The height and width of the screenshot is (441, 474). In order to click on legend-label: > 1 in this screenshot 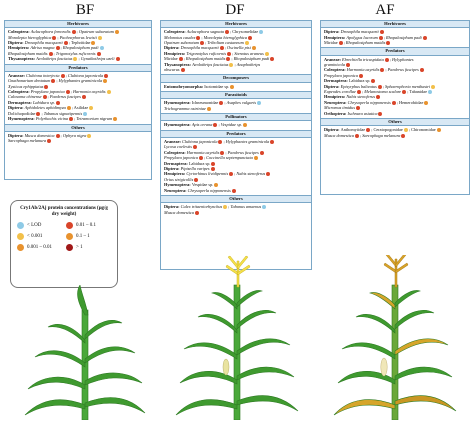, I will do `click(79, 247)`.